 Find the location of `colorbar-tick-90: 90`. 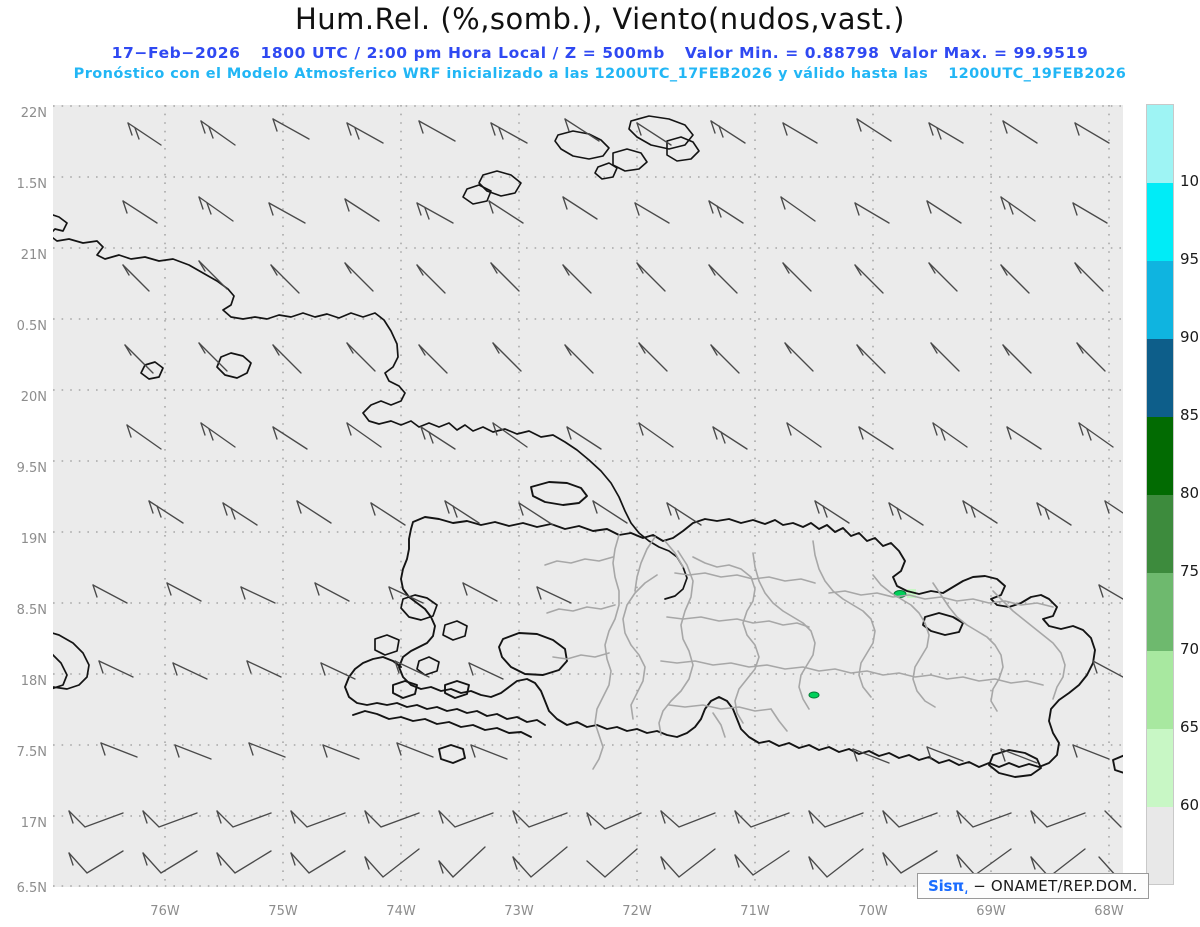

colorbar-tick-90: 90 is located at coordinates (1190, 337).